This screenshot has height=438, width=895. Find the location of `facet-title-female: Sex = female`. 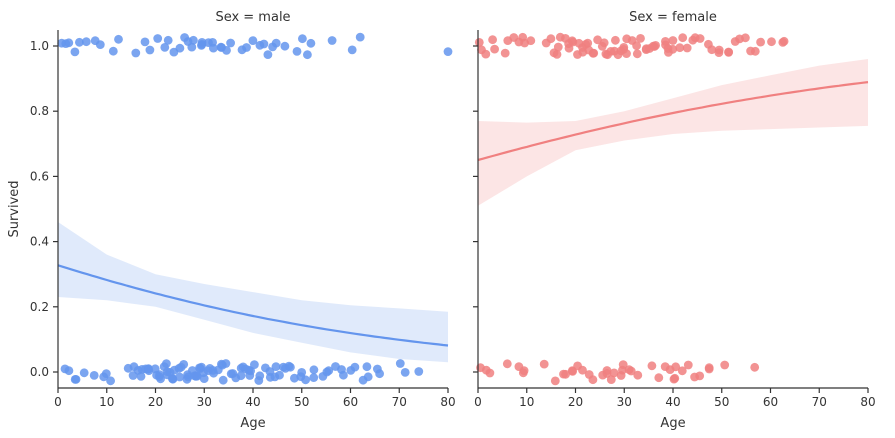

facet-title-female: Sex = female is located at coordinates (673, 17).